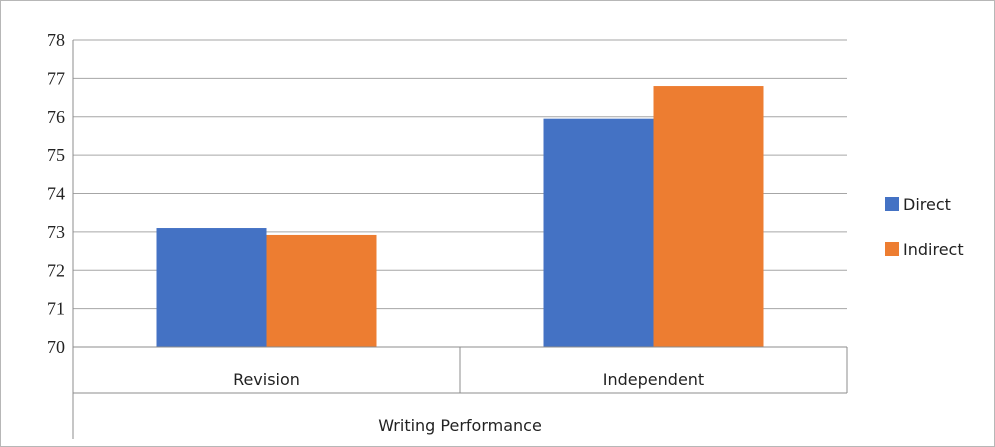 The height and width of the screenshot is (447, 995). I want to click on y-tick-label: 72, so click(56, 270).